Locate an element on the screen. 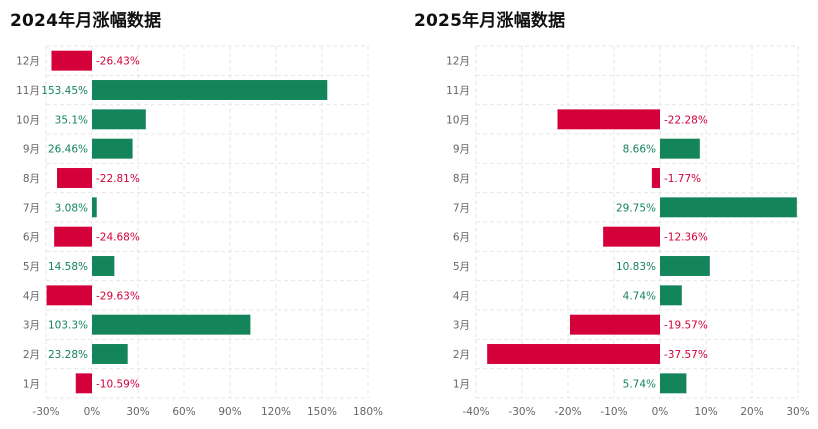 The height and width of the screenshot is (429, 818). data-label: 3.08% is located at coordinates (71, 208).